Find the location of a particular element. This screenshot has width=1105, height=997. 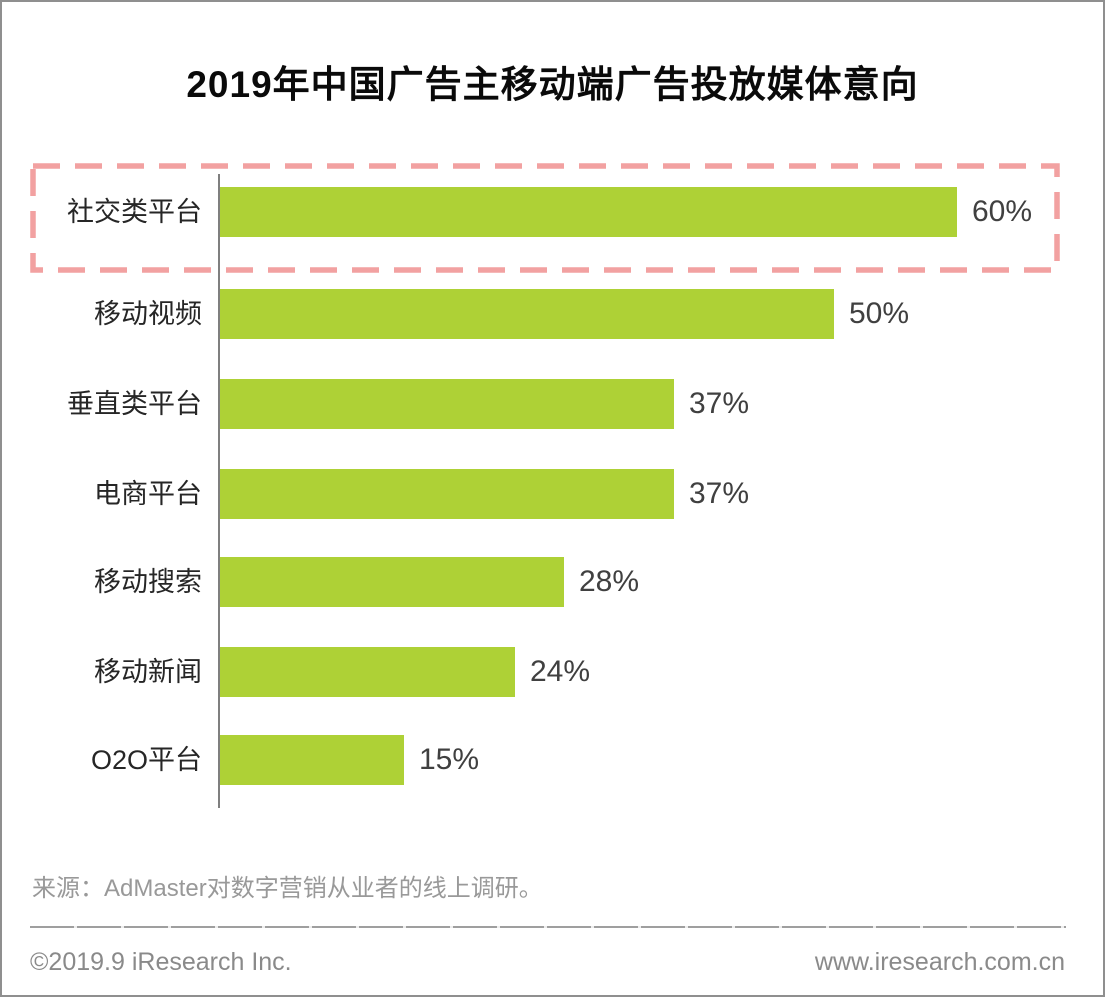

category-label: 移动新闻 is located at coordinates (148, 672).